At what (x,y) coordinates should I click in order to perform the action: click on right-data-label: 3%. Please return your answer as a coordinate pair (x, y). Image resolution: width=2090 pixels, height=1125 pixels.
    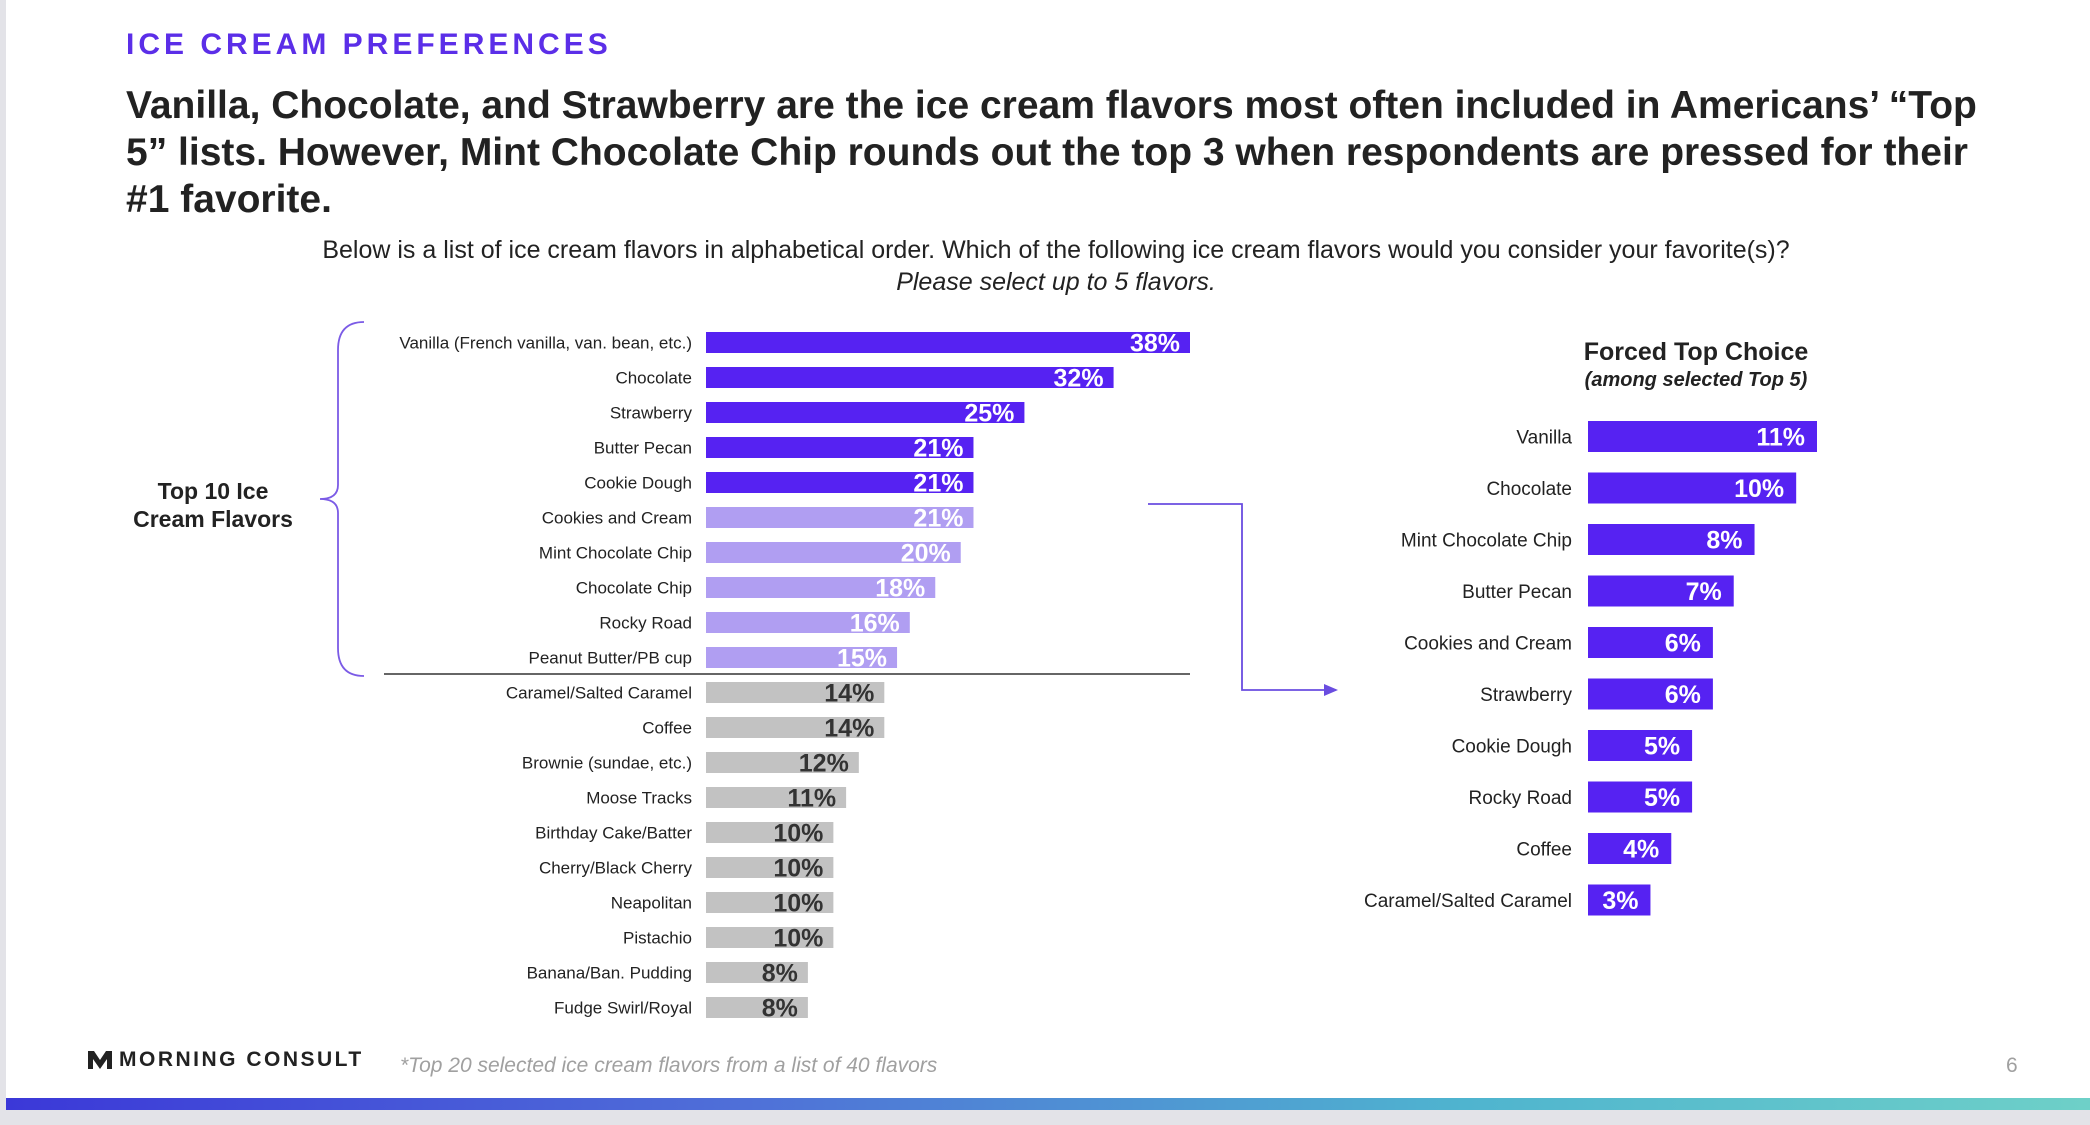
    Looking at the image, I should click on (1620, 901).